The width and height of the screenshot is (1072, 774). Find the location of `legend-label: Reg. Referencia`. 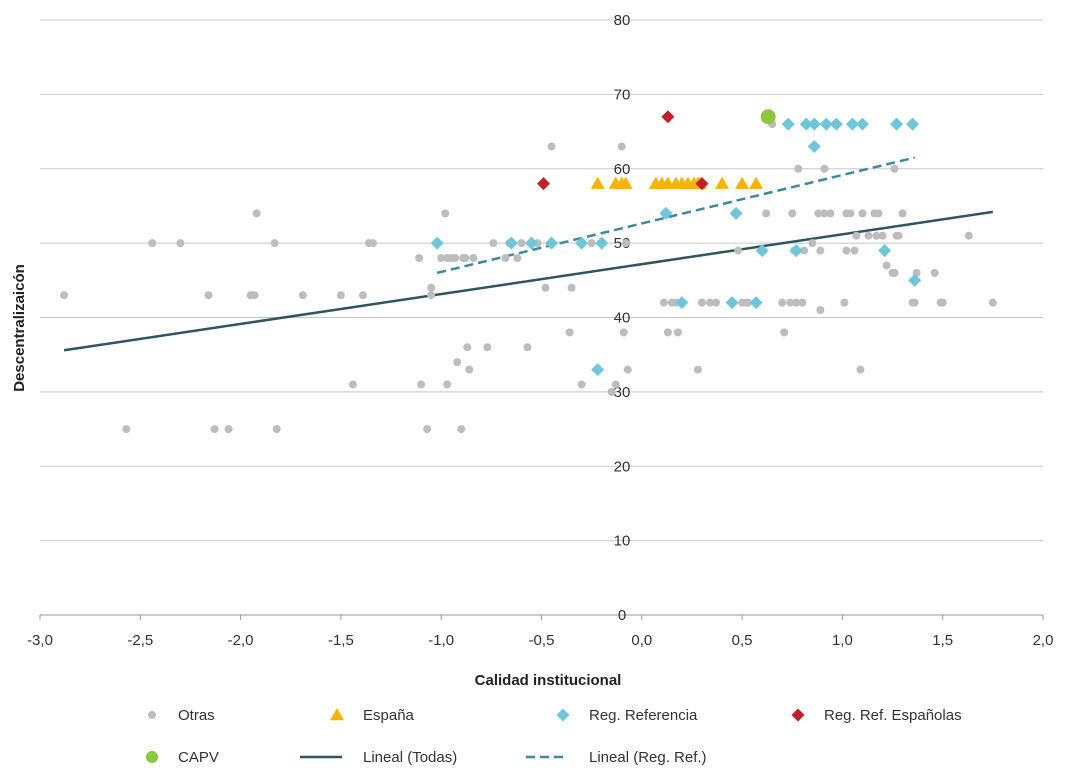

legend-label: Reg. Referencia is located at coordinates (643, 715).